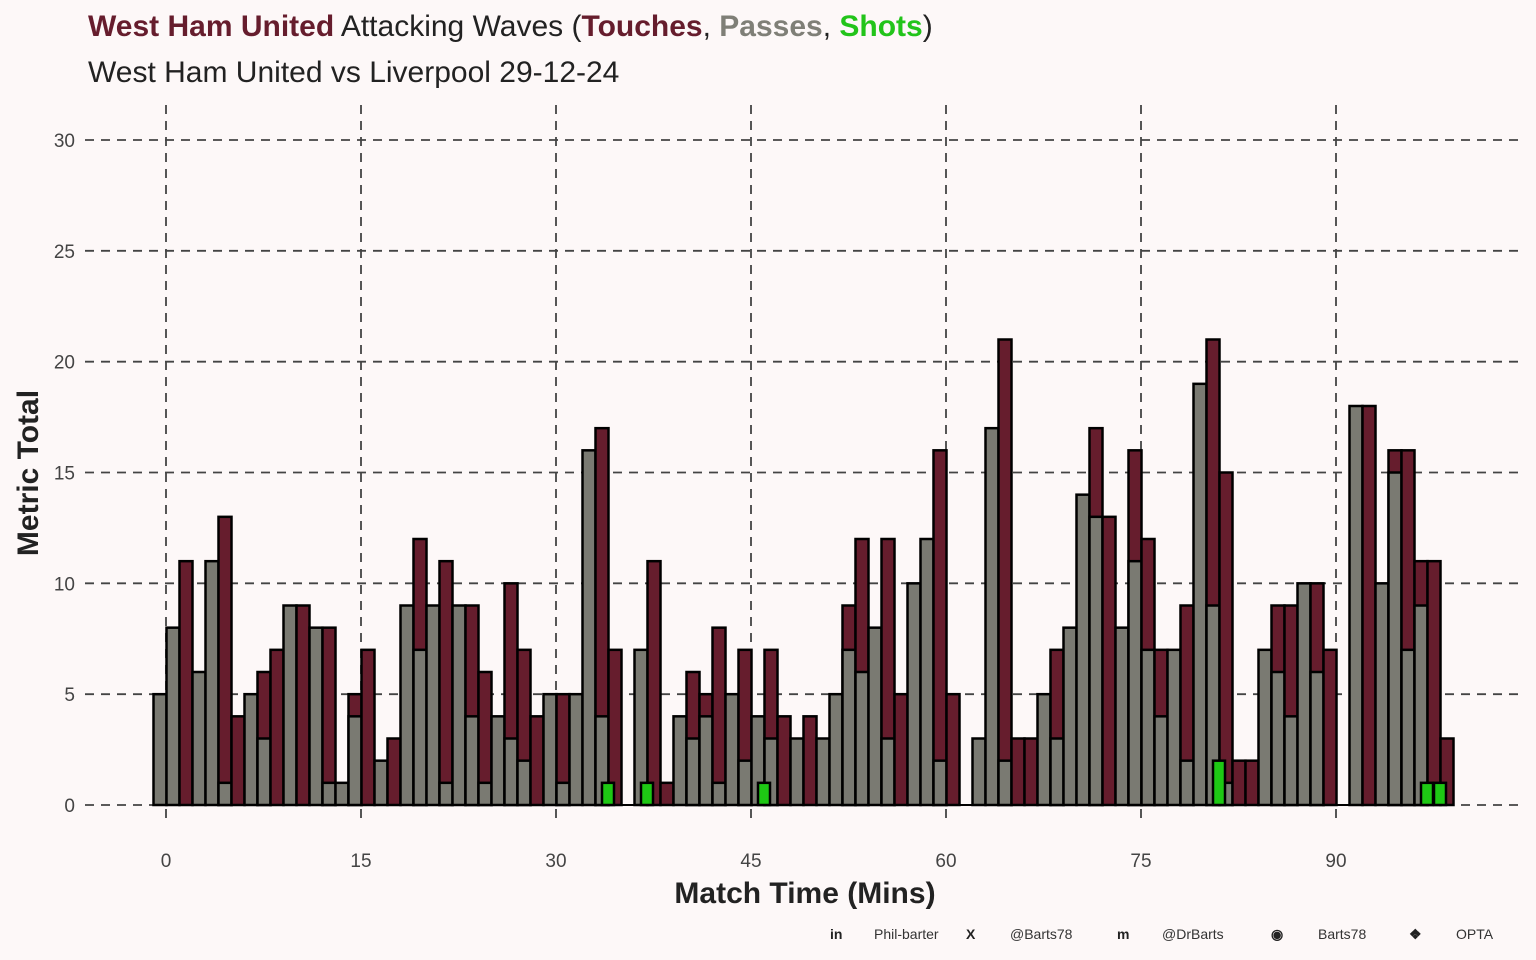 The width and height of the screenshot is (1536, 960). Describe the element at coordinates (166, 861) in the screenshot. I see `x-tick-label: 0` at that location.